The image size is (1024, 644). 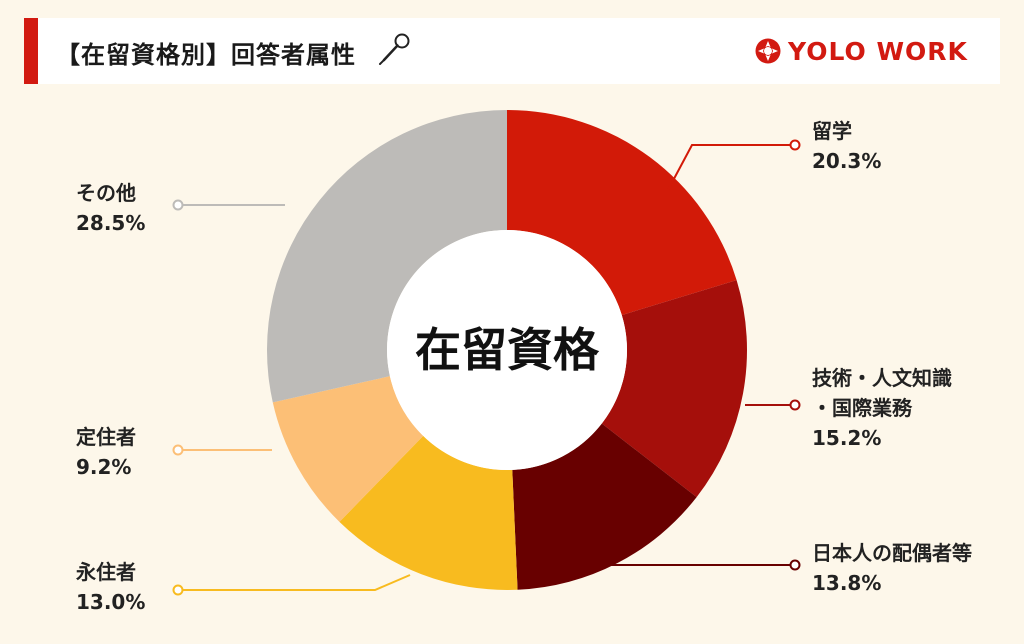 What do you see at coordinates (878, 51) in the screenshot?
I see `logo-text: YOLO WORK` at bounding box center [878, 51].